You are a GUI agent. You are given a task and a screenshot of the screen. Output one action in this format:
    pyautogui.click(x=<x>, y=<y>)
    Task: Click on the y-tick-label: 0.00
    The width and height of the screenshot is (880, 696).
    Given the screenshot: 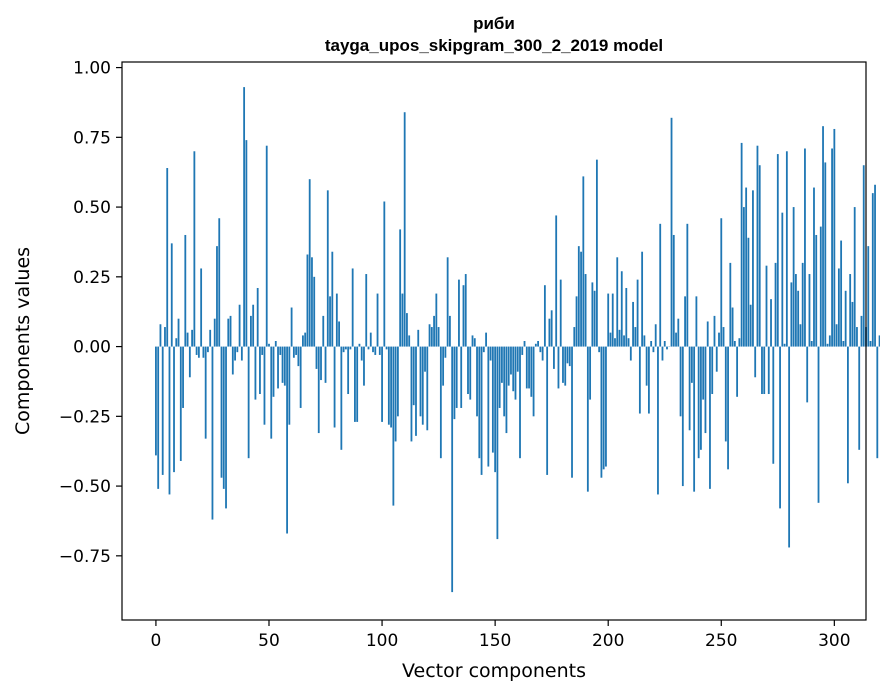 What is the action you would take?
    pyautogui.click(x=92, y=348)
    